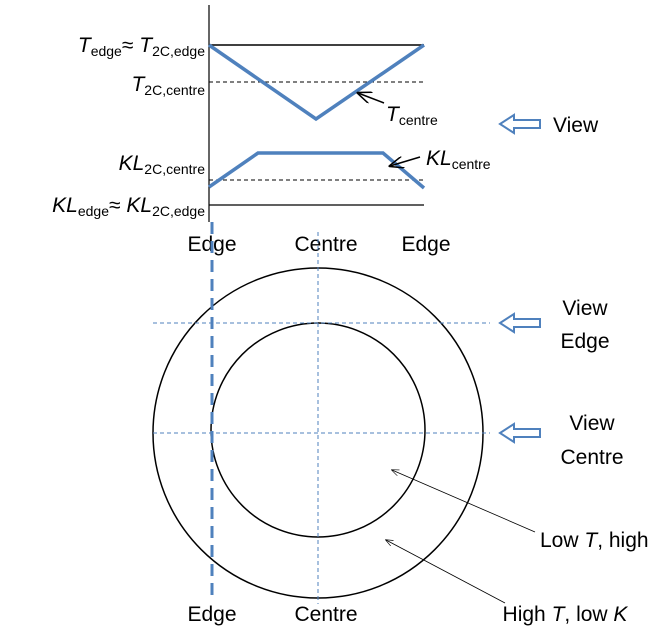 The height and width of the screenshot is (634, 649). I want to click on label-part: High, so click(527, 614).